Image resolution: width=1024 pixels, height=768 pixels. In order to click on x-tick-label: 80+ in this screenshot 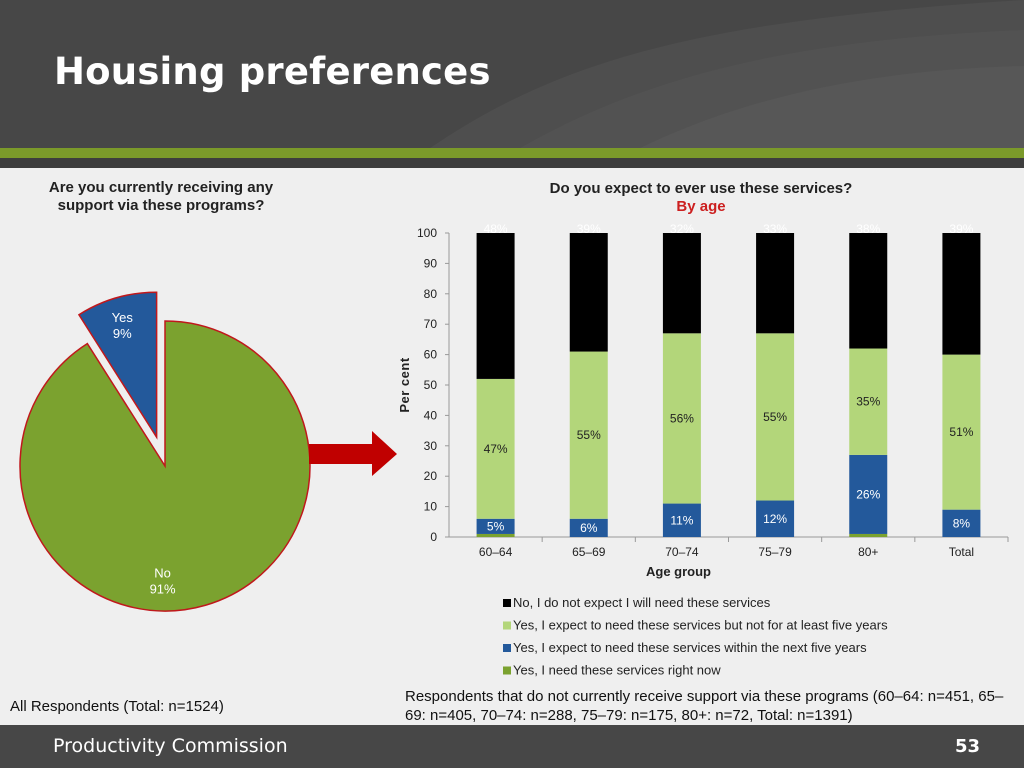, I will do `click(868, 552)`.